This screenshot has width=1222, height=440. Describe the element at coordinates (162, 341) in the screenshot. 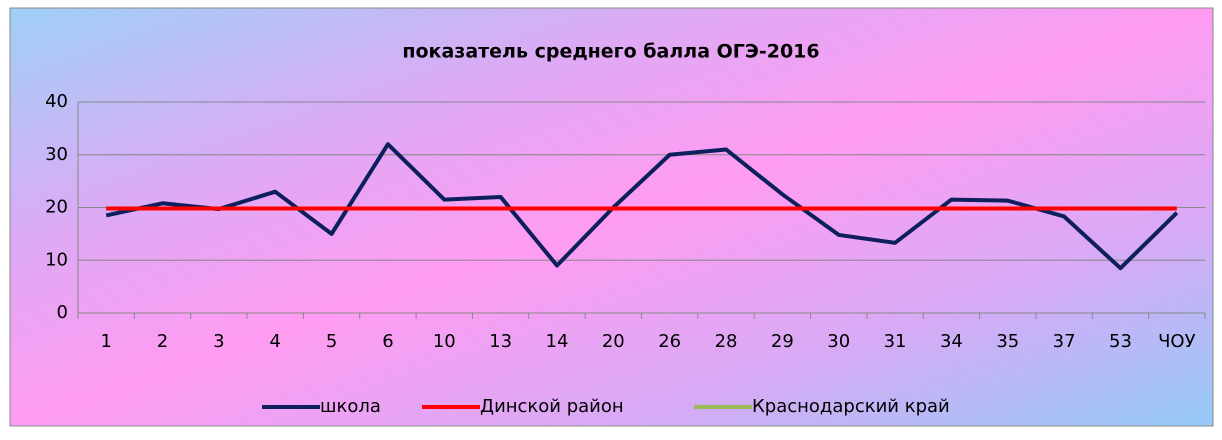

I see `x-tick-label: 2` at that location.